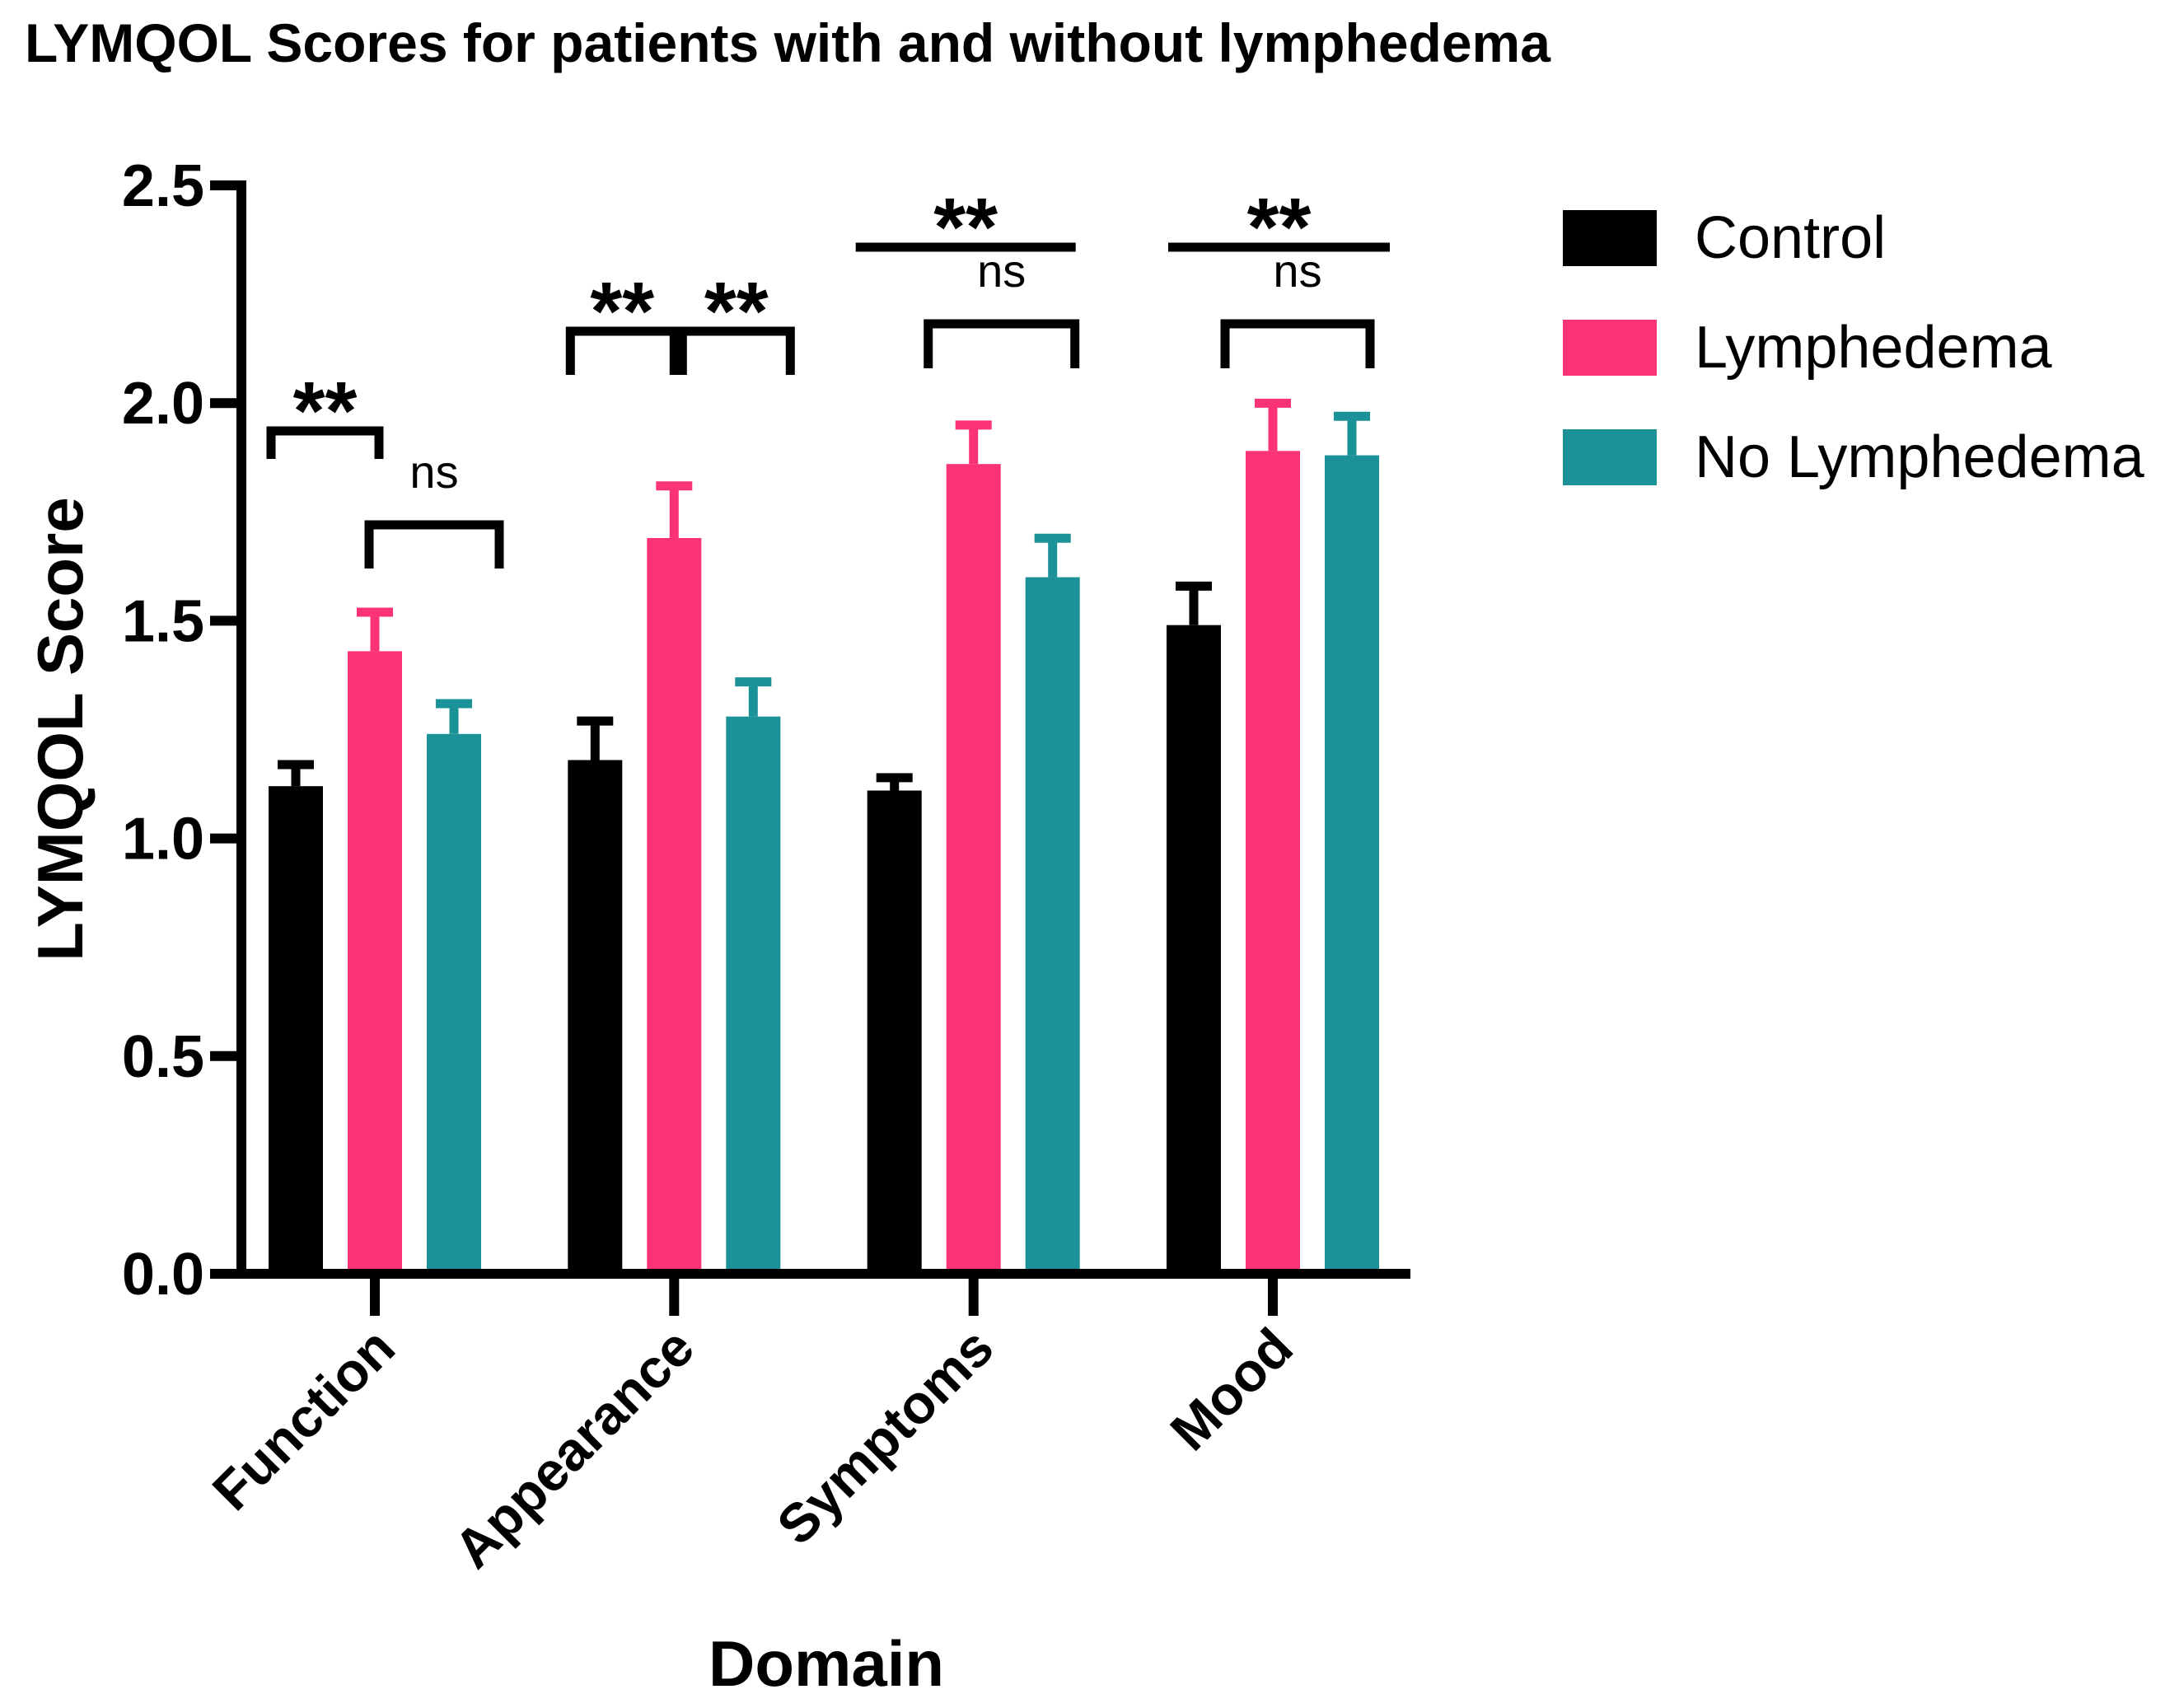 The height and width of the screenshot is (1708, 2184). Describe the element at coordinates (163, 1057) in the screenshot. I see `y-tick-label: 0.5` at that location.